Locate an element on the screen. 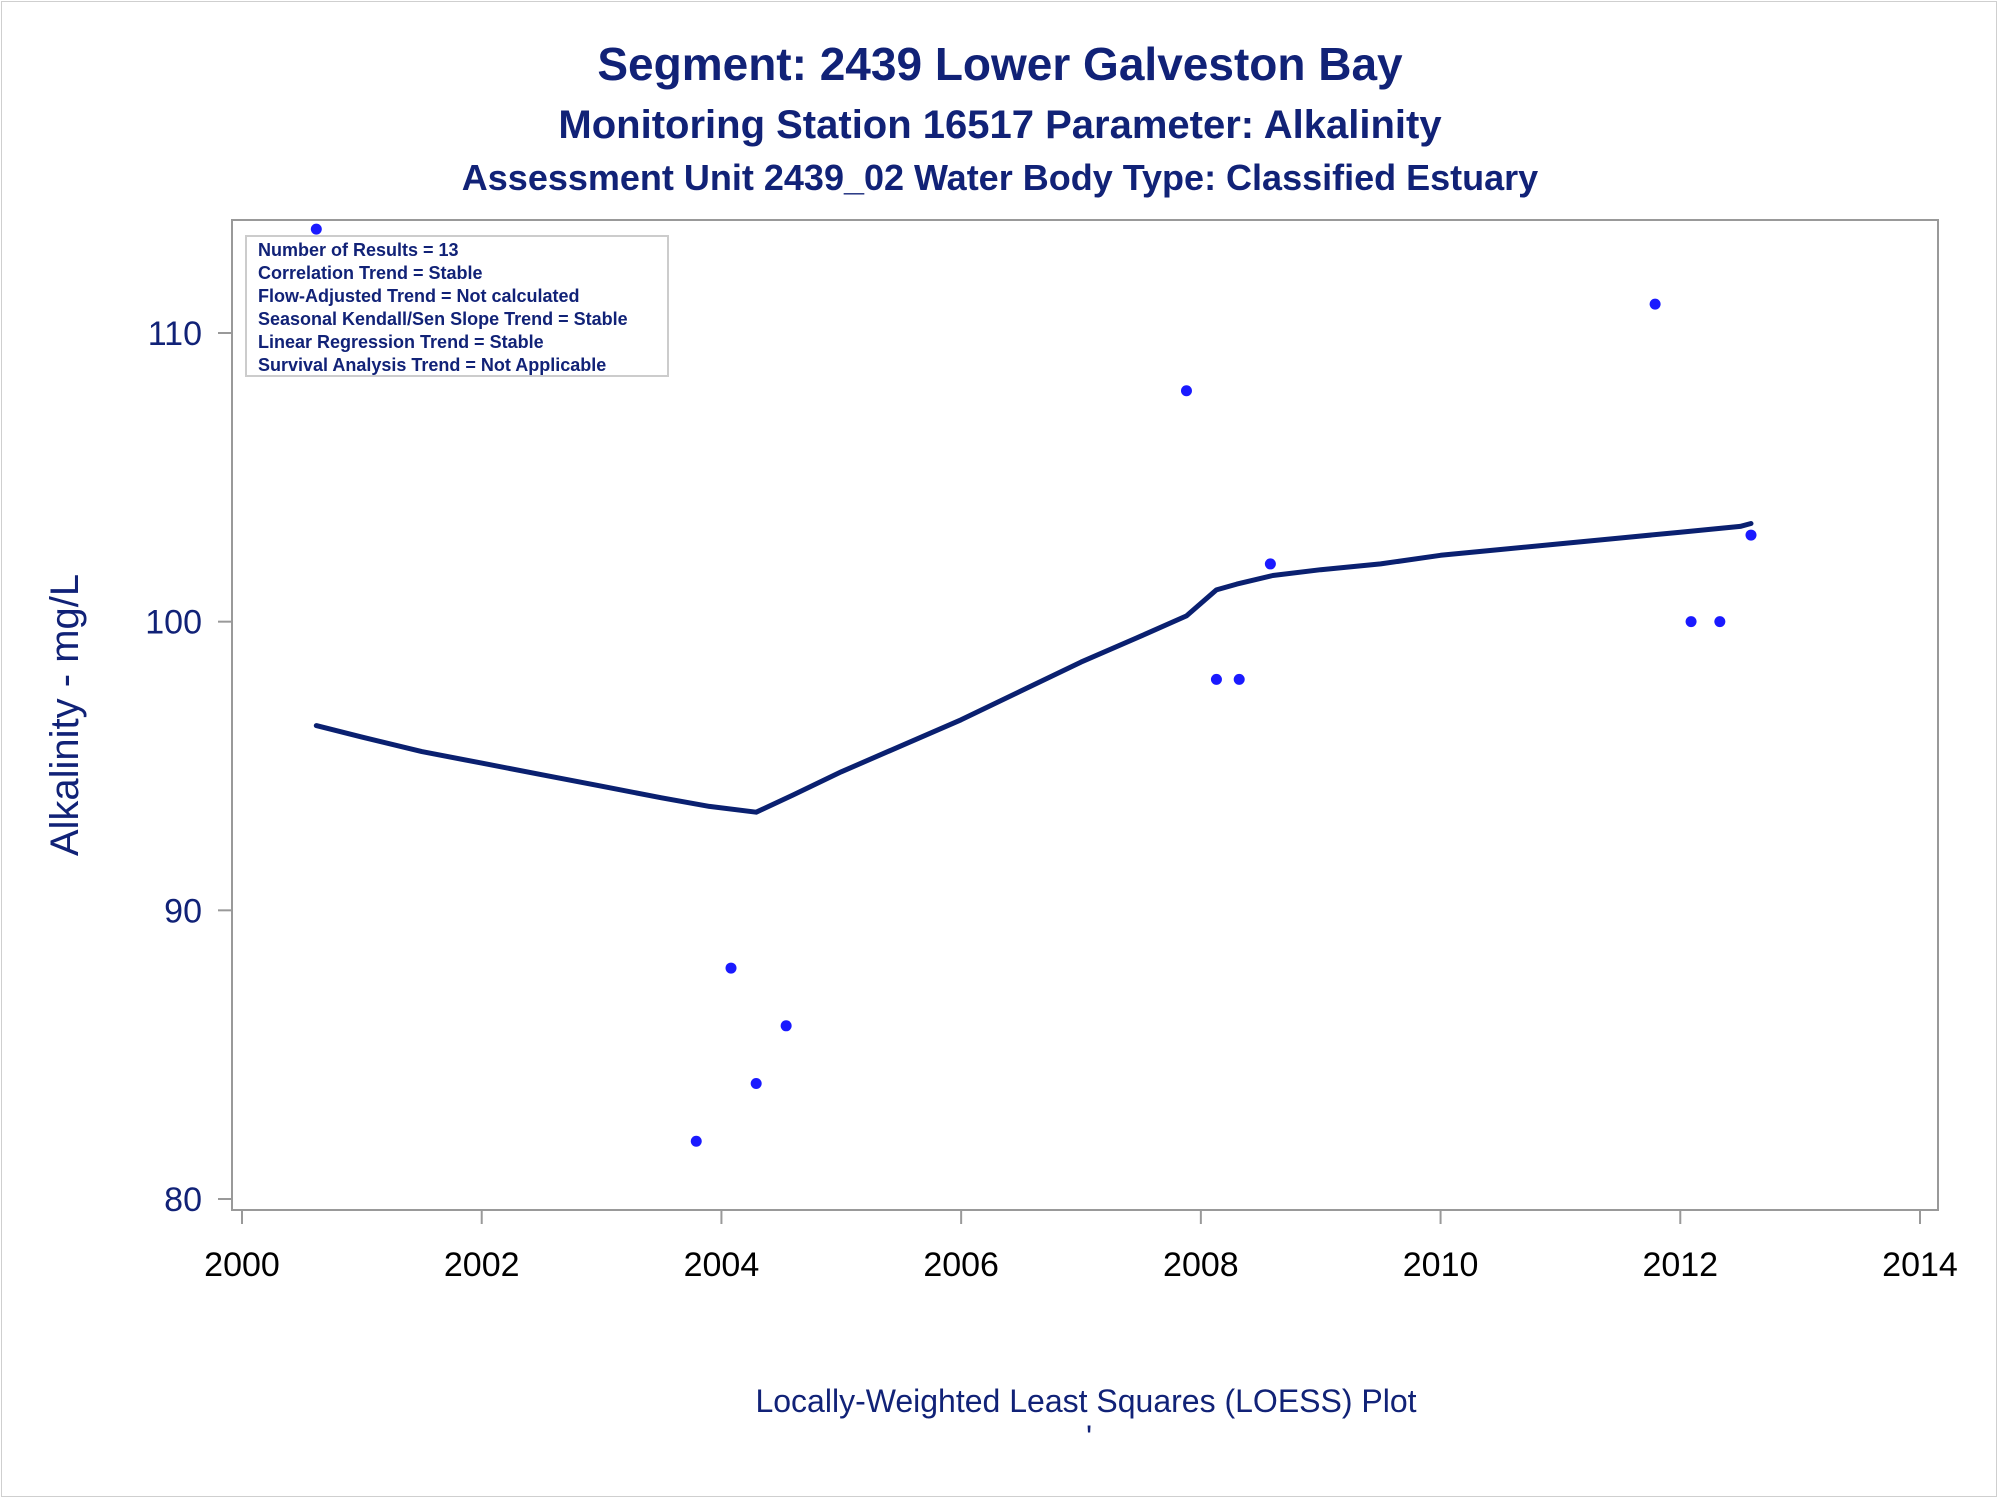 This screenshot has width=2000, height=1500. x-tick-label: 2012 is located at coordinates (1680, 1265).